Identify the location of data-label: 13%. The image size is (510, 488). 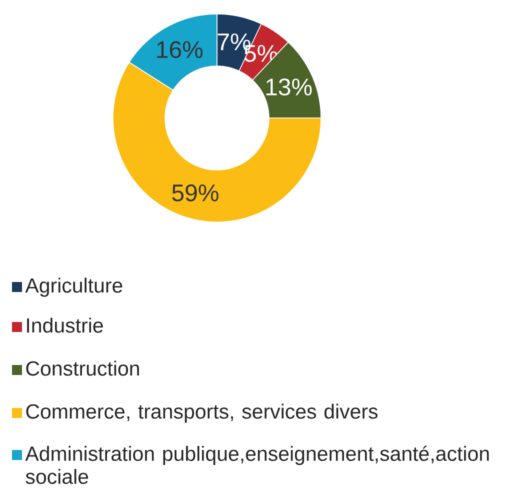
(289, 87).